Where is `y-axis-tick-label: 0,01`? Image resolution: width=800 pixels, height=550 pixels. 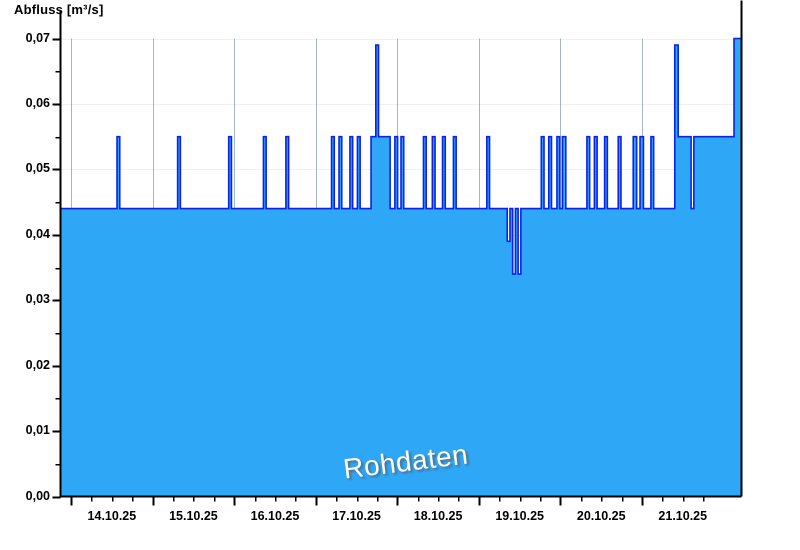 y-axis-tick-label: 0,01 is located at coordinates (37, 430).